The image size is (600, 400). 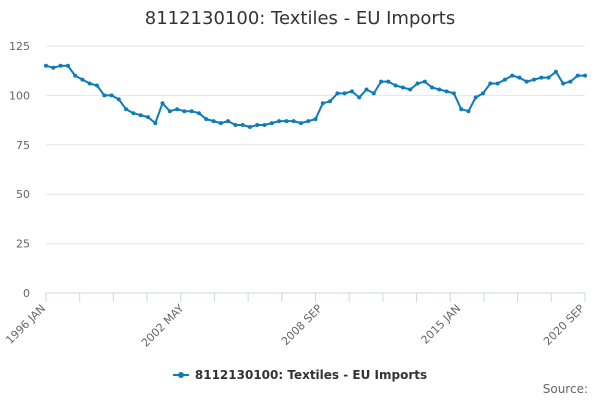 What do you see at coordinates (180, 375) in the screenshot?
I see `legend-line-symbol` at bounding box center [180, 375].